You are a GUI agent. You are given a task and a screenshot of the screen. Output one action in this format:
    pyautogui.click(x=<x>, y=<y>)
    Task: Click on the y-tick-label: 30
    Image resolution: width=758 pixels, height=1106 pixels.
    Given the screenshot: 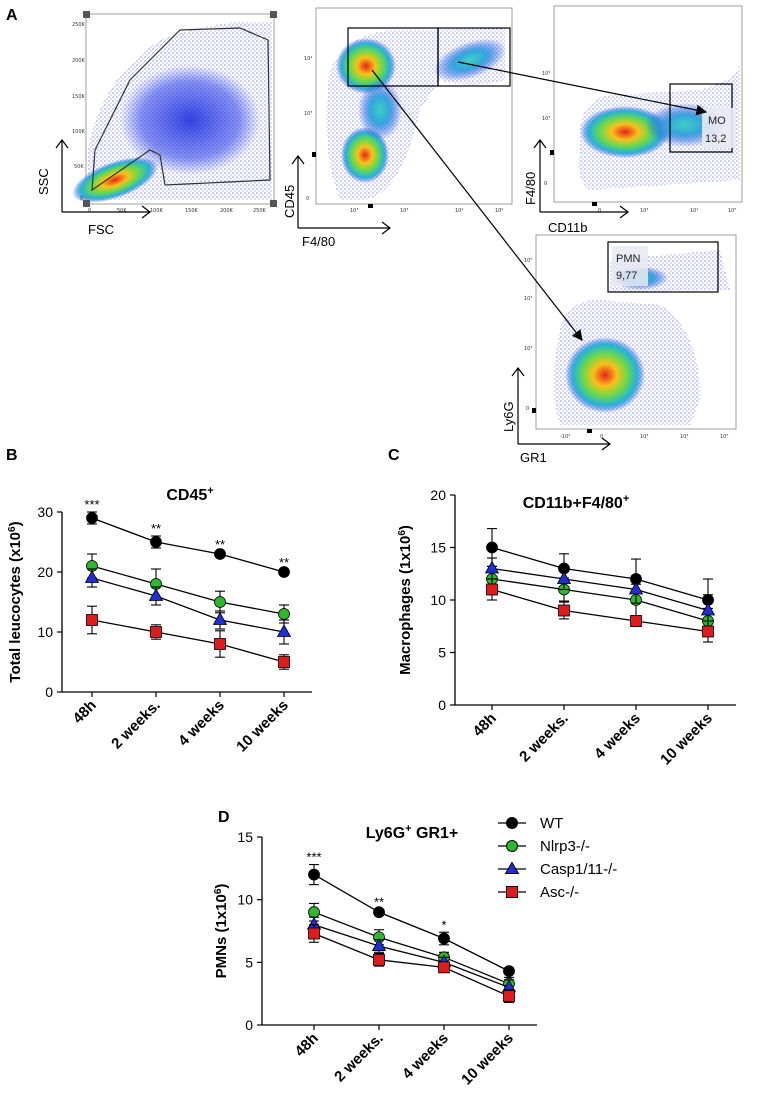 What is the action you would take?
    pyautogui.click(x=45, y=512)
    